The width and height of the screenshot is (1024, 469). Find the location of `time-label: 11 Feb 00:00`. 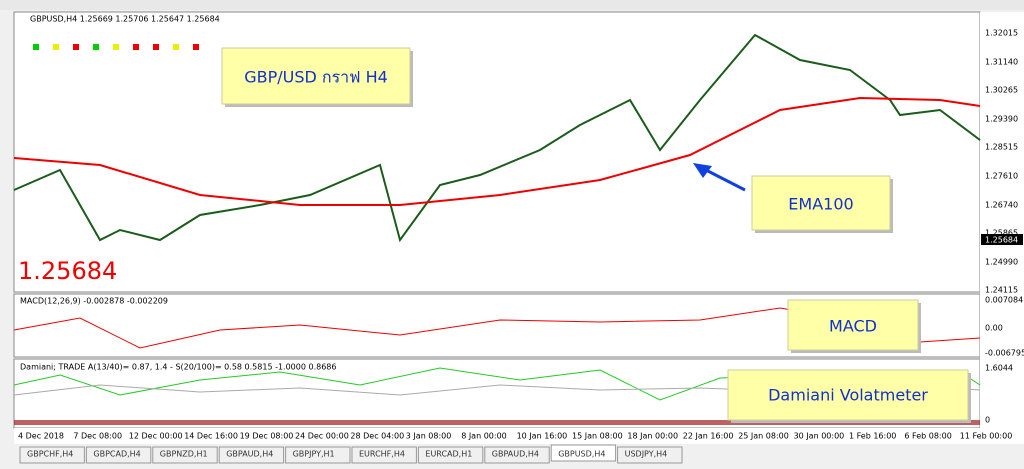

time-label: 11 Feb 00:00 is located at coordinates (986, 436).